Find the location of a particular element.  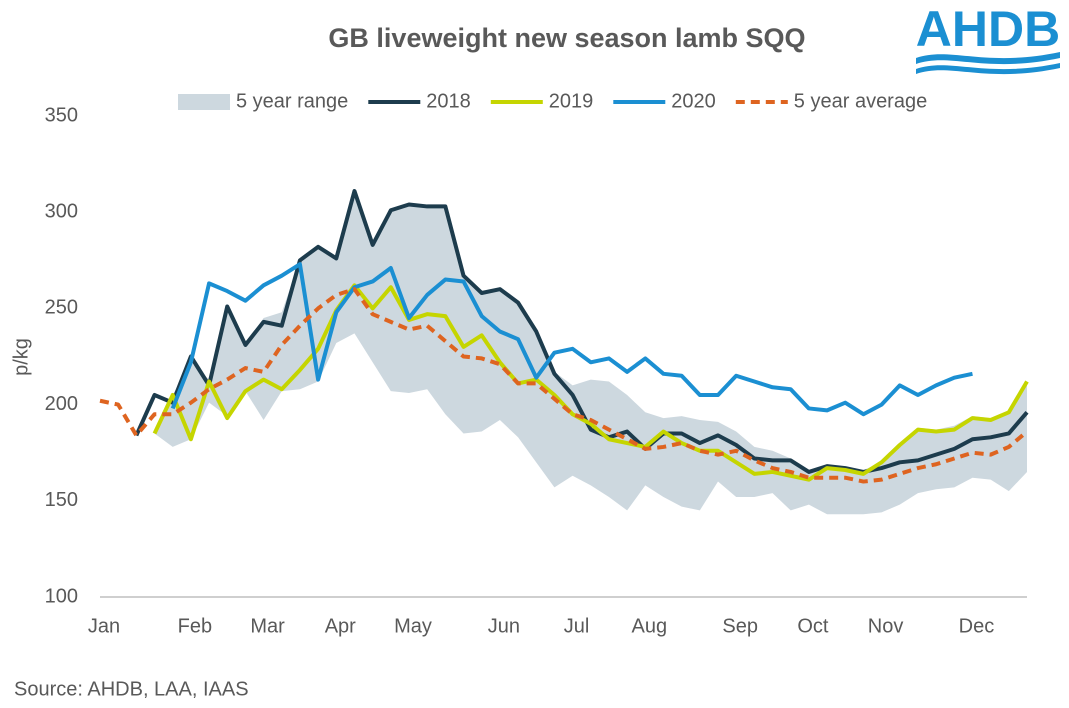

x-tick-label: Oct is located at coordinates (813, 626).